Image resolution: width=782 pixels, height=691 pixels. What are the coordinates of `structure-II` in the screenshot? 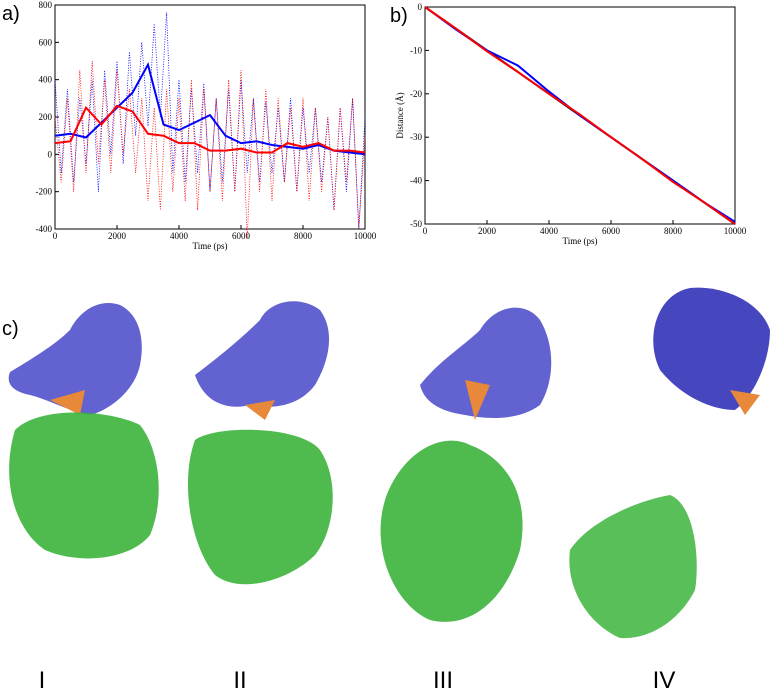 It's located at (260, 443).